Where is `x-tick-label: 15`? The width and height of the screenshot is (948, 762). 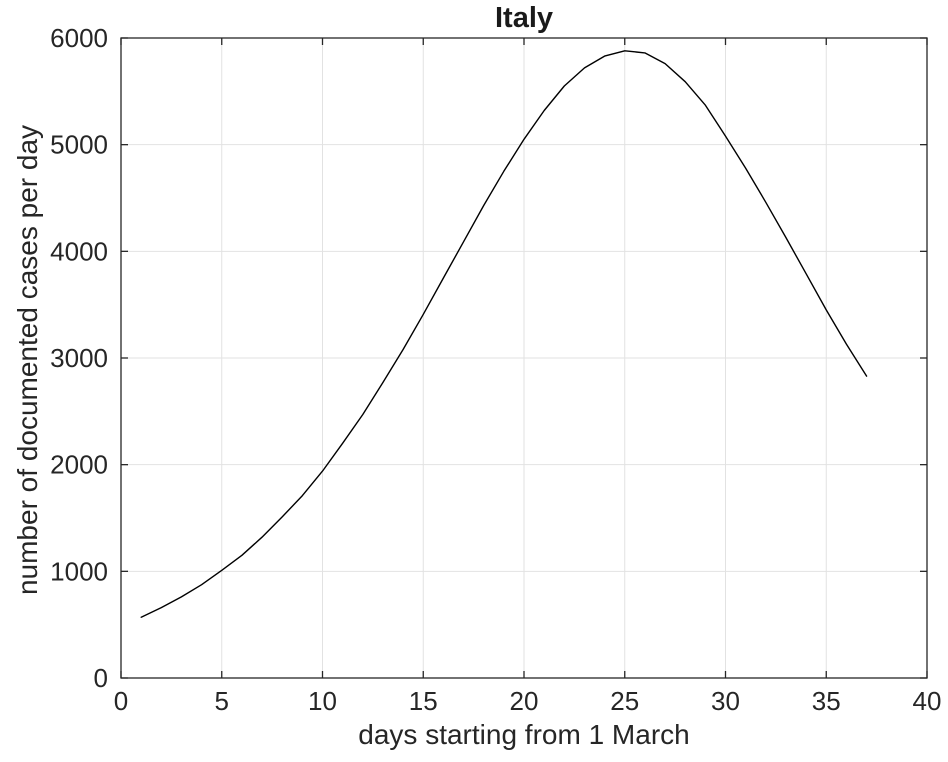
x-tick-label: 15 is located at coordinates (423, 701).